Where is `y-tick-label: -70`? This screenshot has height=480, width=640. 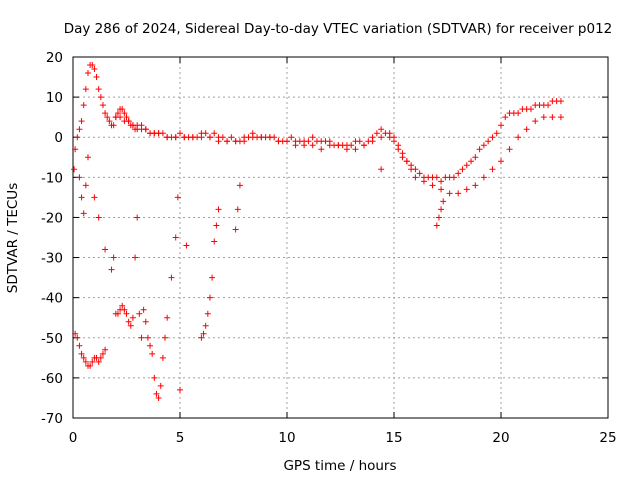 y-tick-label: -70 is located at coordinates (52, 419).